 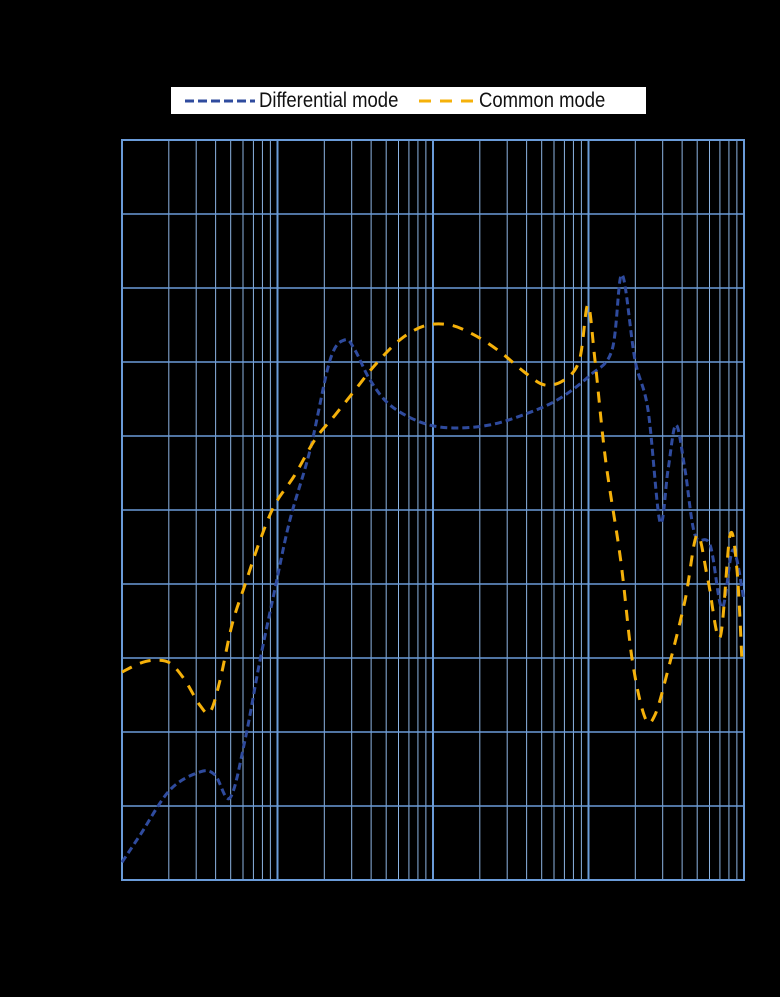 I want to click on legend-label-differential: Differential mode, so click(x=329, y=100).